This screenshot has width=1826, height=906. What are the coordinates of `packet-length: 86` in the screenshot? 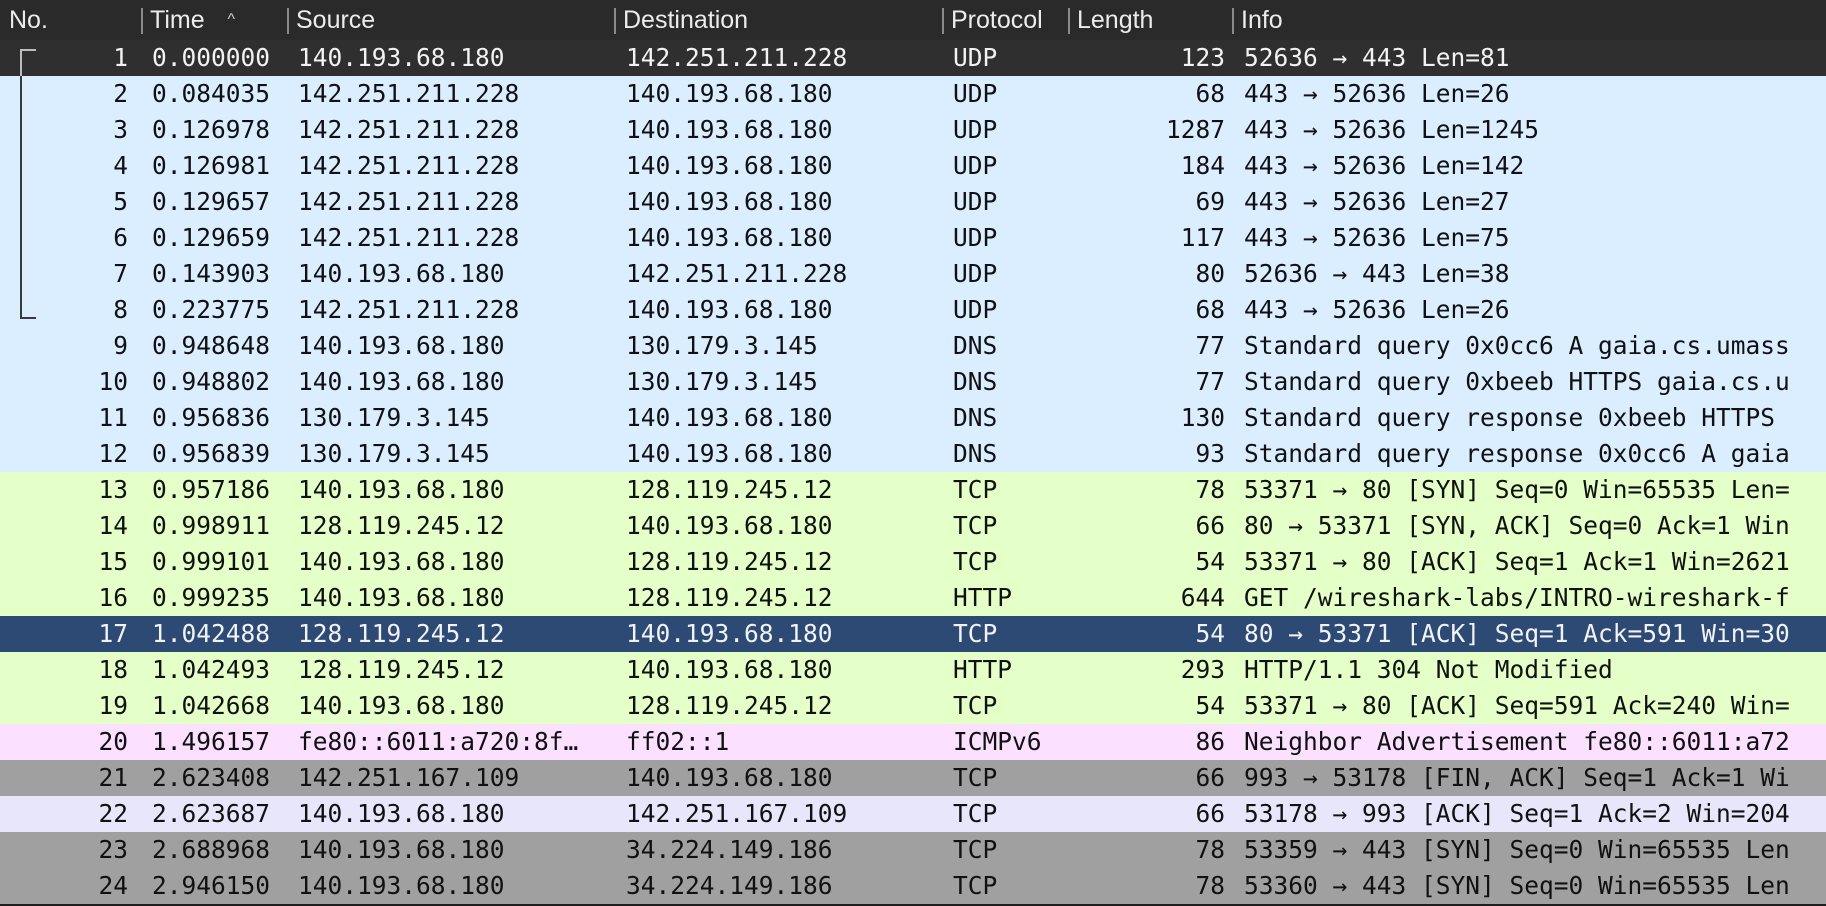 It's located at (1210, 741).